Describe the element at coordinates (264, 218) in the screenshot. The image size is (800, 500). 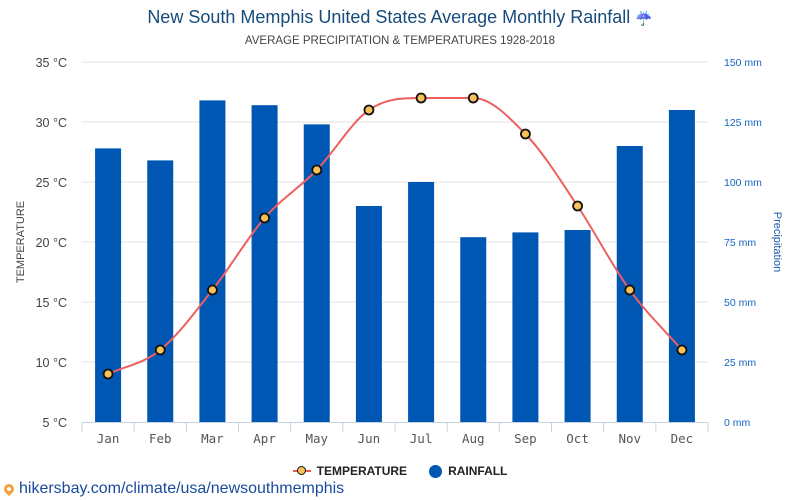
I see `temperature-point-apr` at that location.